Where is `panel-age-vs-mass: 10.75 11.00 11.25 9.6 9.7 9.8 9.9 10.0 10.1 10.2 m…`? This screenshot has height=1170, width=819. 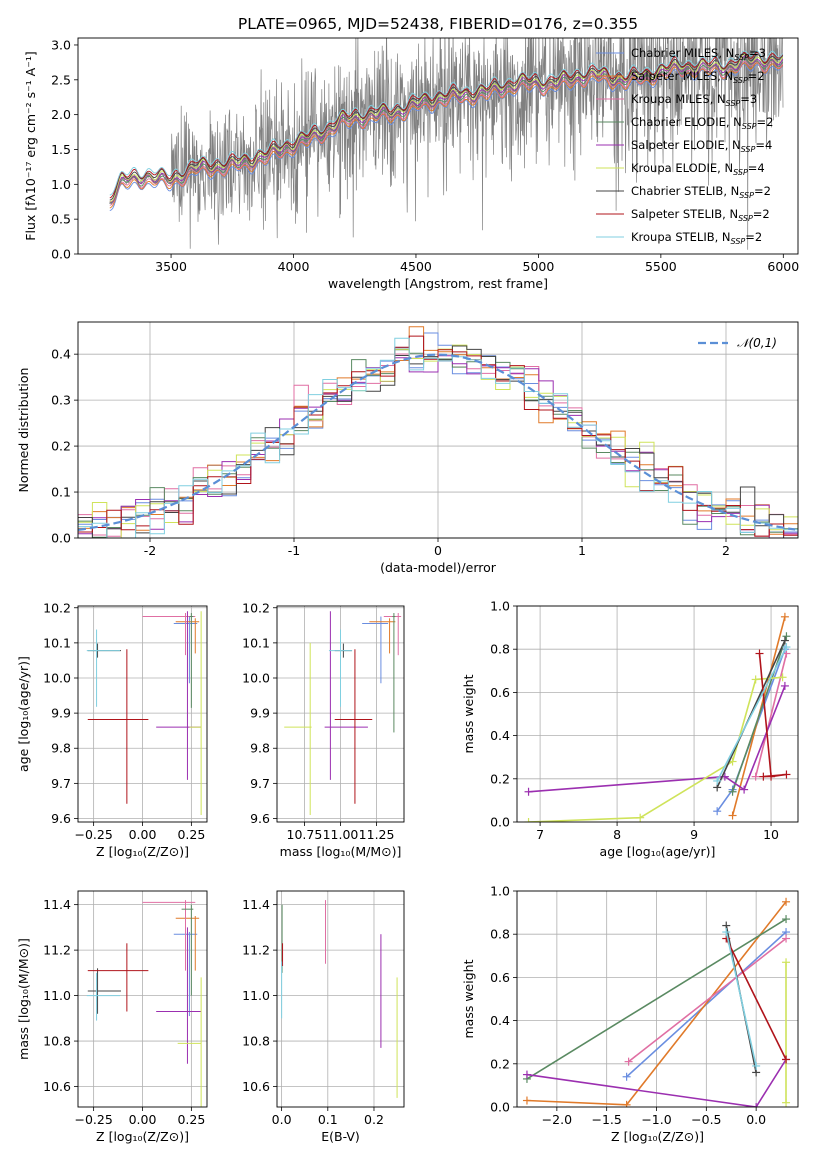
panel-age-vs-mass: 10.75 11.00 11.25 9.6 9.7 9.8 9.9 10.0 10.1 10.2 m… is located at coordinates (323, 729).